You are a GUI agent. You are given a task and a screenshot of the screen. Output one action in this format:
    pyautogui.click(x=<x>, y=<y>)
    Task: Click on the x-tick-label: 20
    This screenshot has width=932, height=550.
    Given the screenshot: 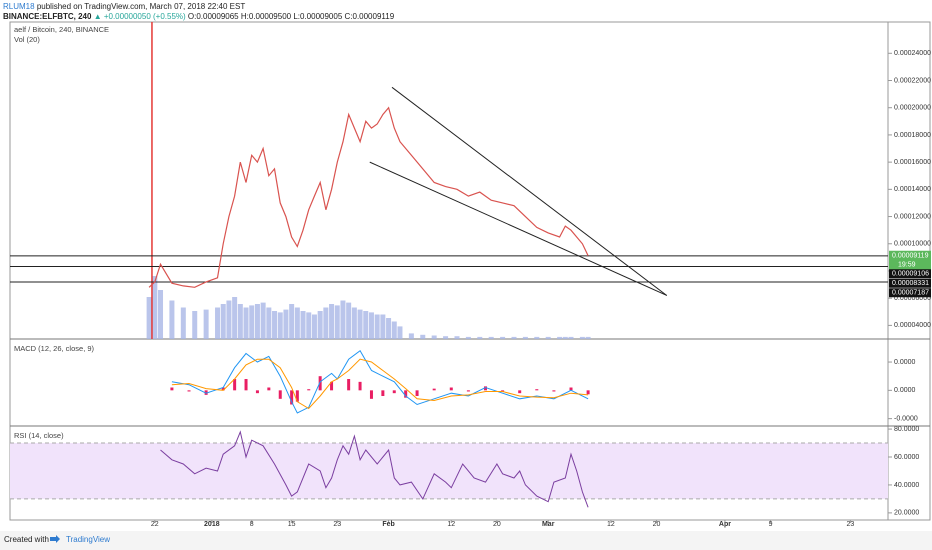 What is the action you would take?
    pyautogui.click(x=657, y=524)
    